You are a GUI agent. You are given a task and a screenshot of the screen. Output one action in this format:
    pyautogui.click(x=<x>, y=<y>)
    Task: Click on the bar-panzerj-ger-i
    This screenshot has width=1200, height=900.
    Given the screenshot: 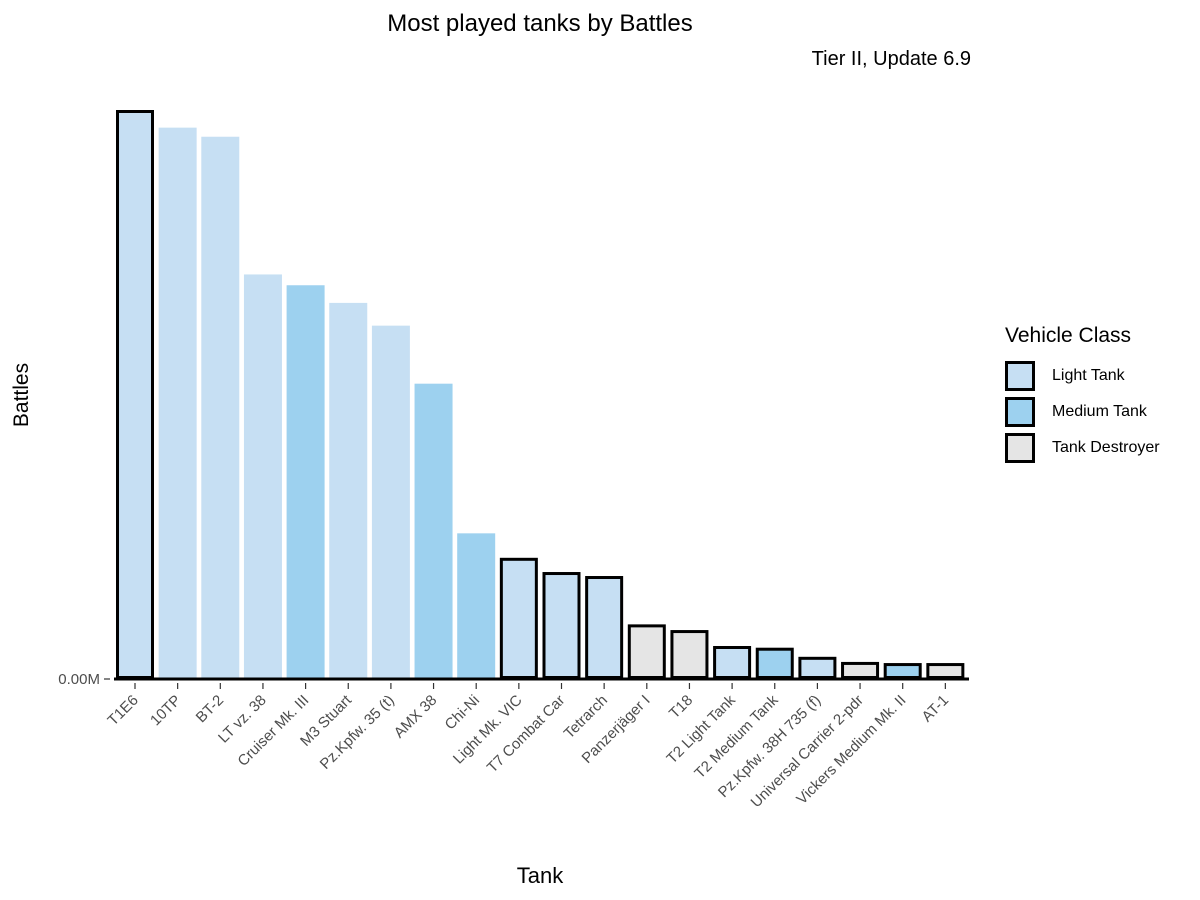 What is the action you would take?
    pyautogui.click(x=646, y=651)
    